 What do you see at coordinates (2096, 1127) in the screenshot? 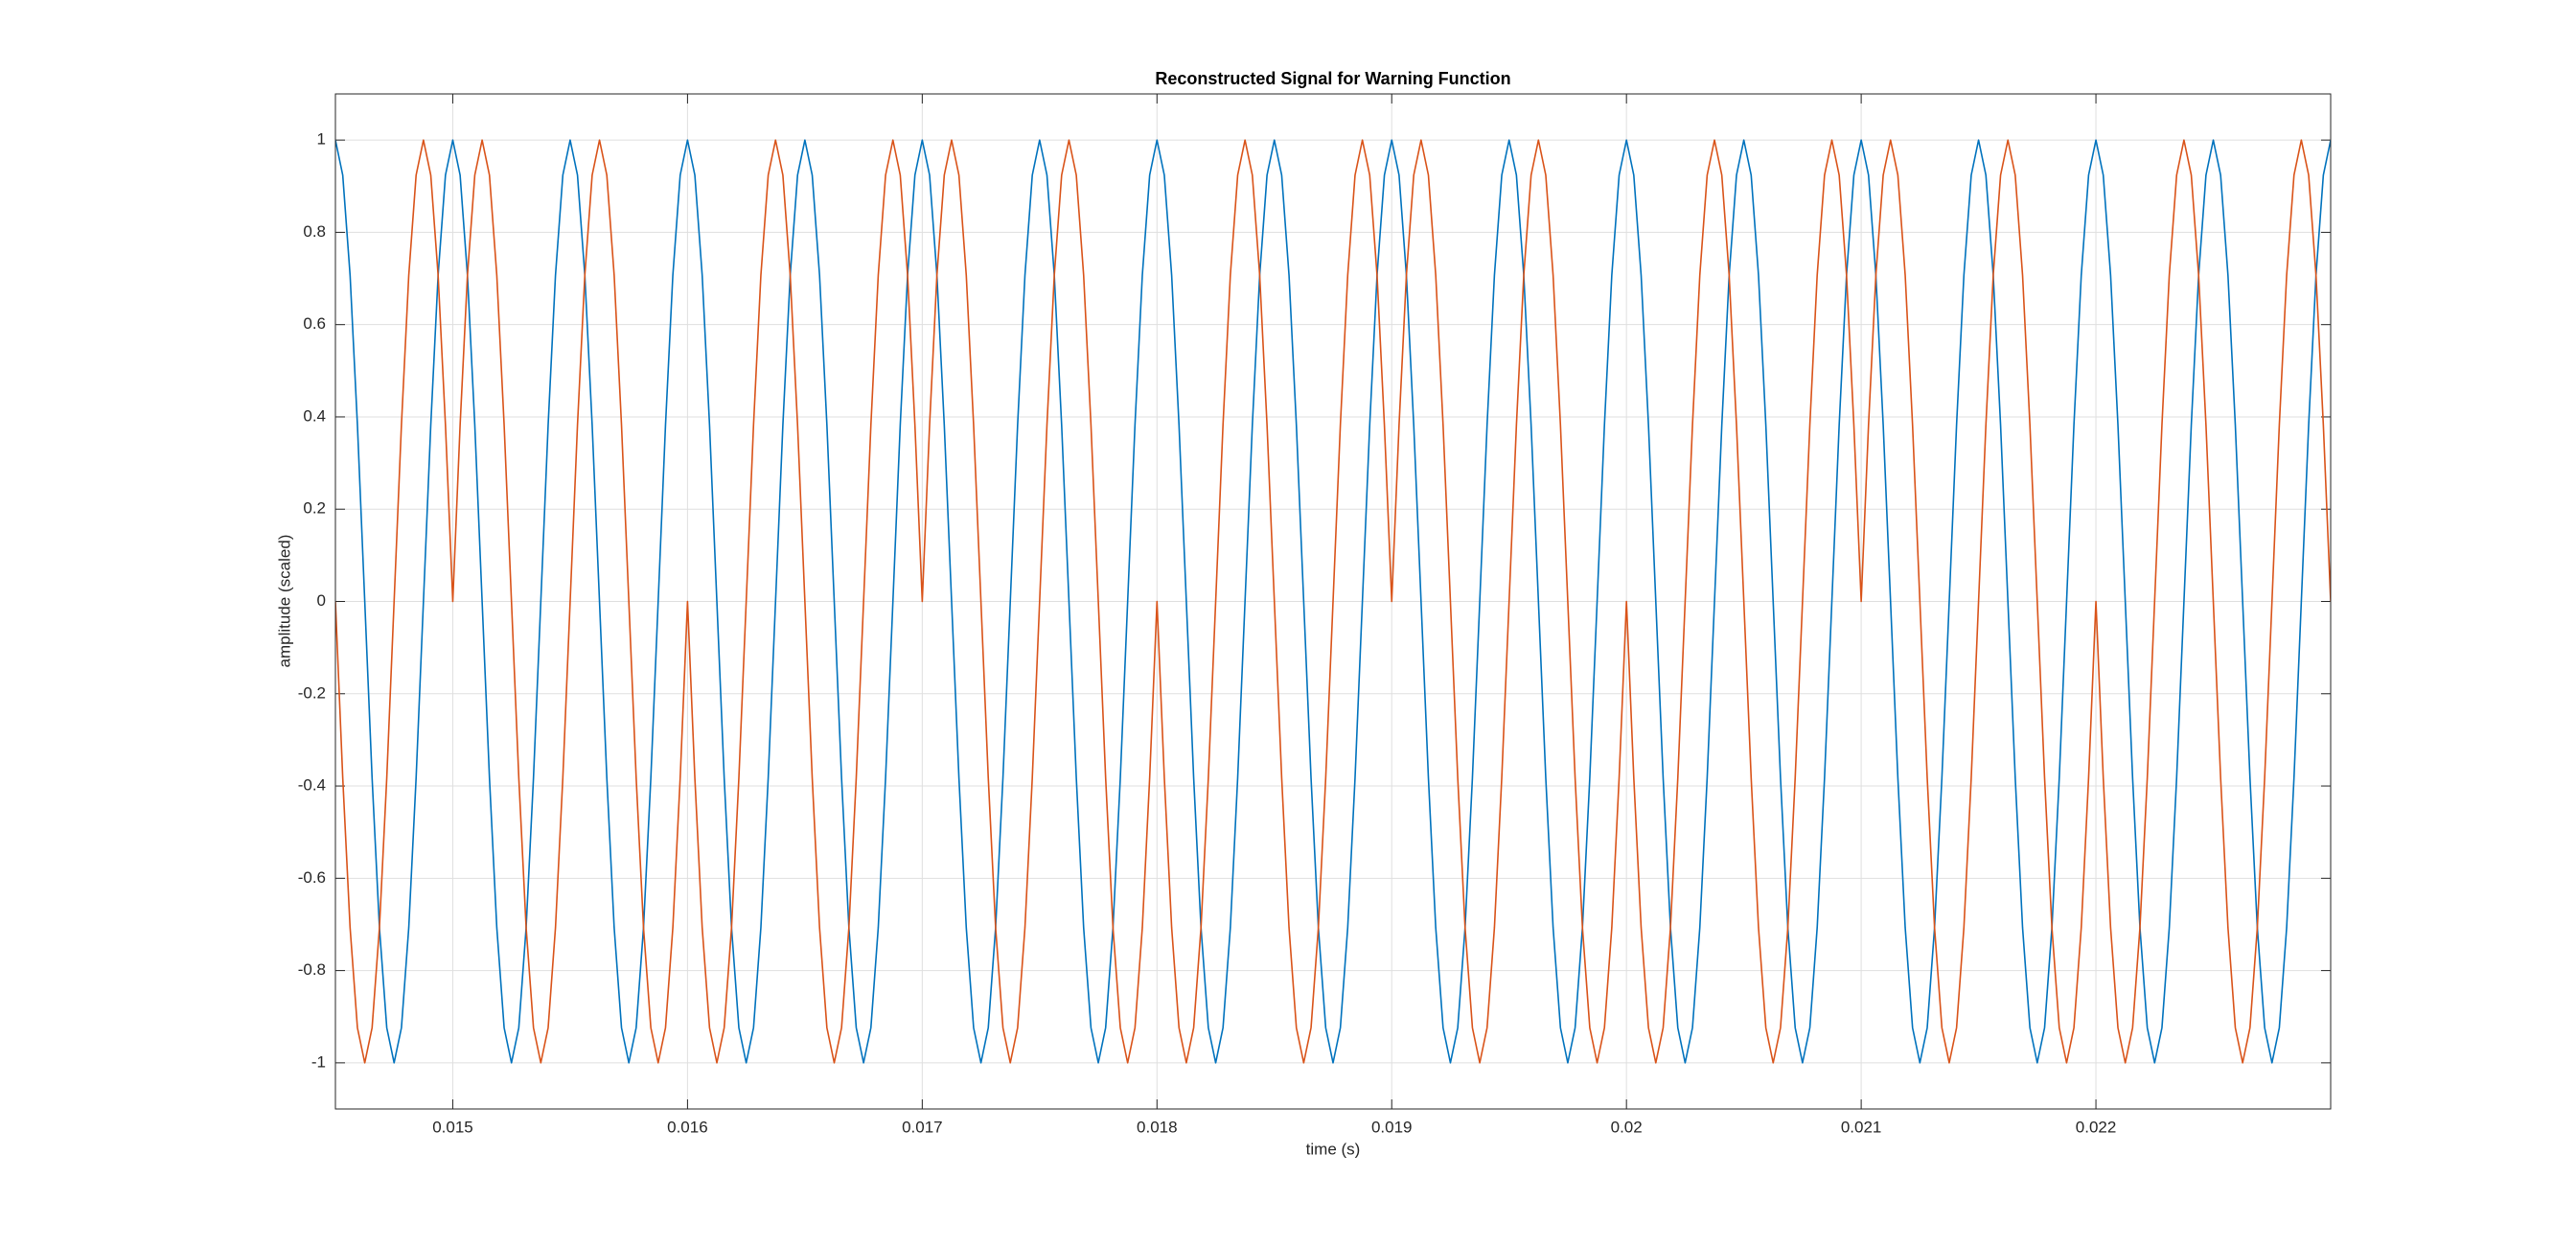
I see `x-tick-label: 0.022` at bounding box center [2096, 1127].